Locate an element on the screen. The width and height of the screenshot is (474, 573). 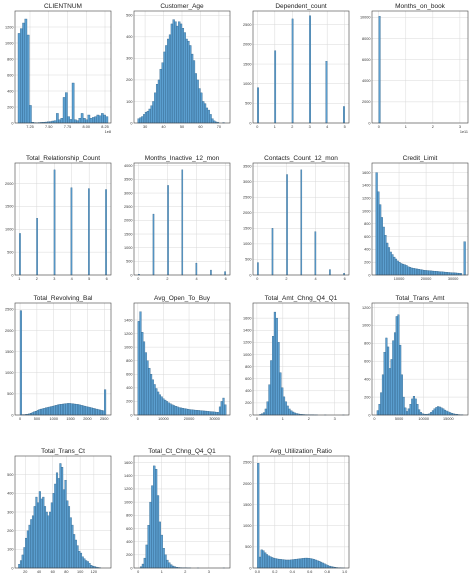
y-tick-label: 200 is located at coordinates (367, 397).